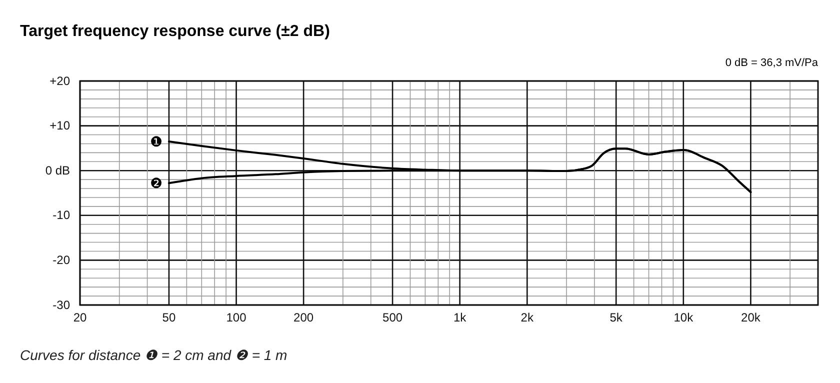 The image size is (840, 383). Describe the element at coordinates (236, 317) in the screenshot. I see `x-tick-label: 100` at that location.